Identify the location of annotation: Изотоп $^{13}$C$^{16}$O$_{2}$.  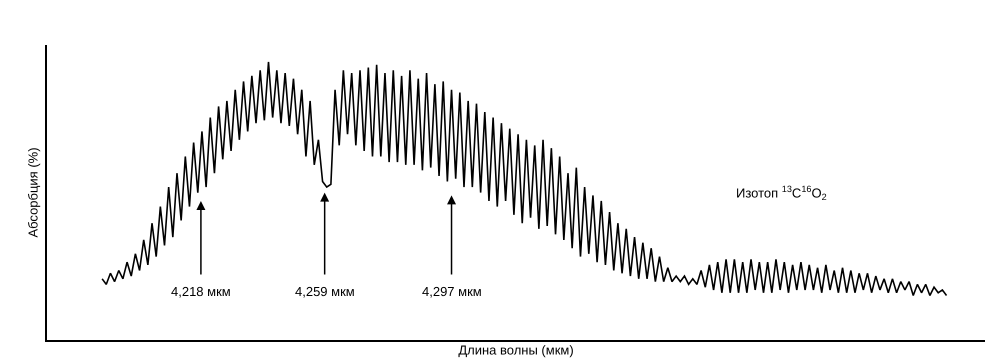
(781, 193).